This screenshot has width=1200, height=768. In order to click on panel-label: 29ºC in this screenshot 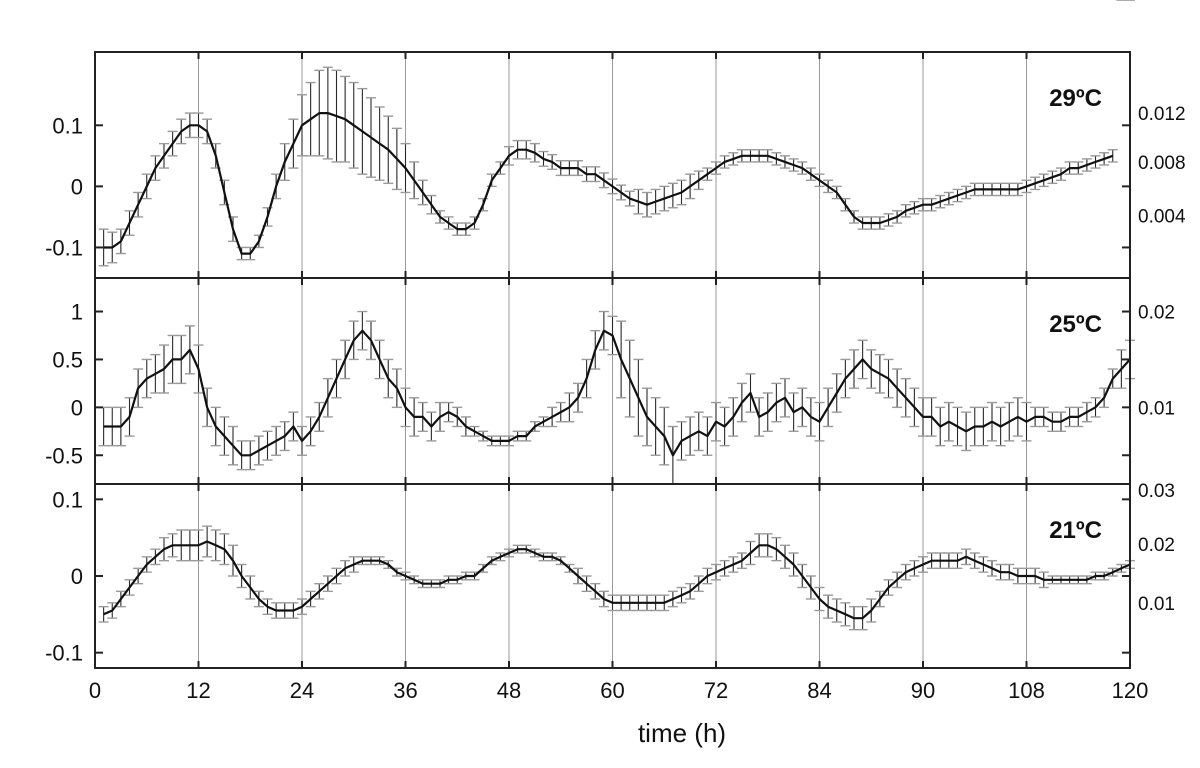, I will do `click(1075, 98)`.